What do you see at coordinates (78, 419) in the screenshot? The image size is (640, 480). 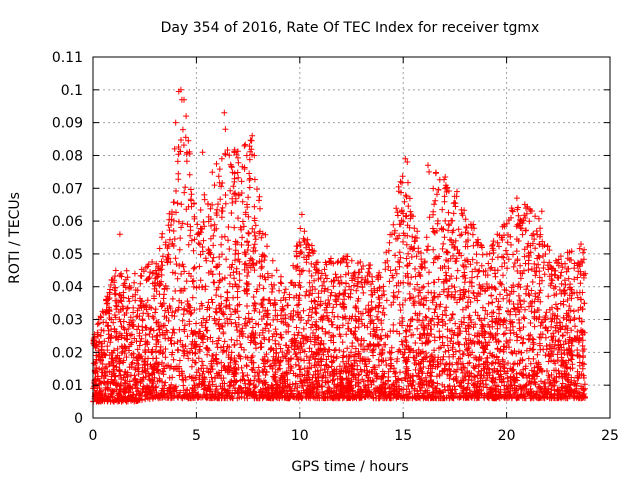 I see `y-tick-label: 0` at bounding box center [78, 419].